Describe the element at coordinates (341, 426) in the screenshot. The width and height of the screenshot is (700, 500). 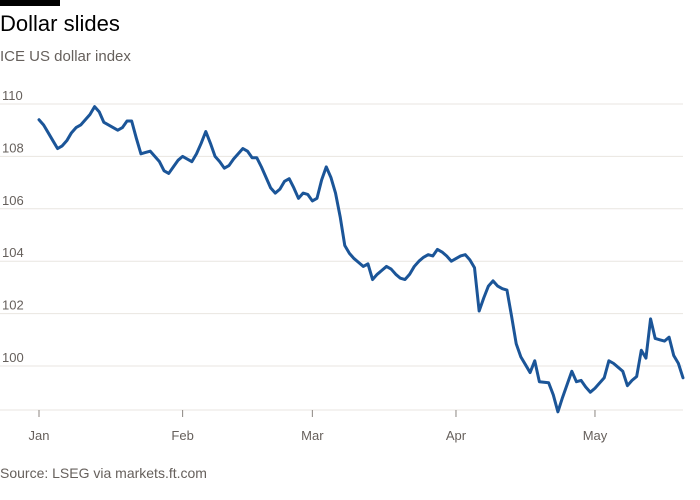
I see `x-axis-ticks: Jan Feb Mar Apr May` at that location.